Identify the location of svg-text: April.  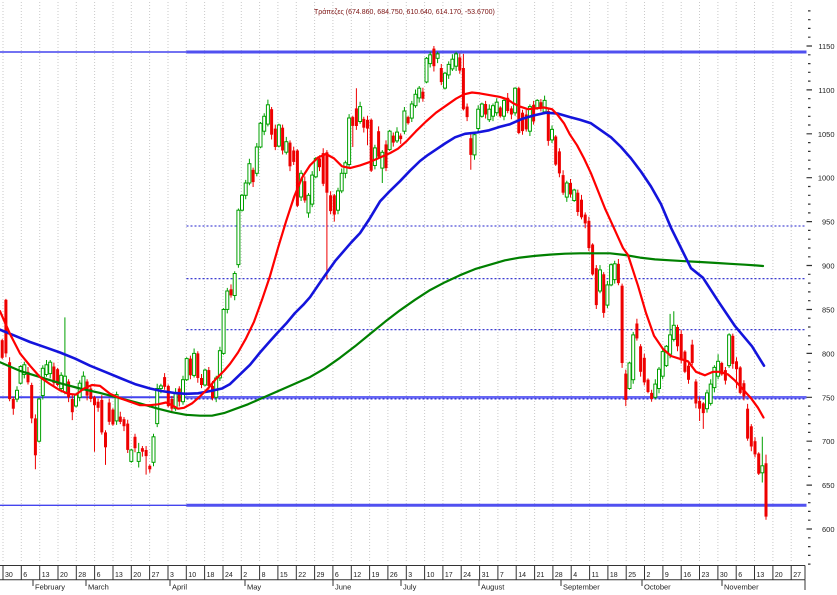
(179, 587).